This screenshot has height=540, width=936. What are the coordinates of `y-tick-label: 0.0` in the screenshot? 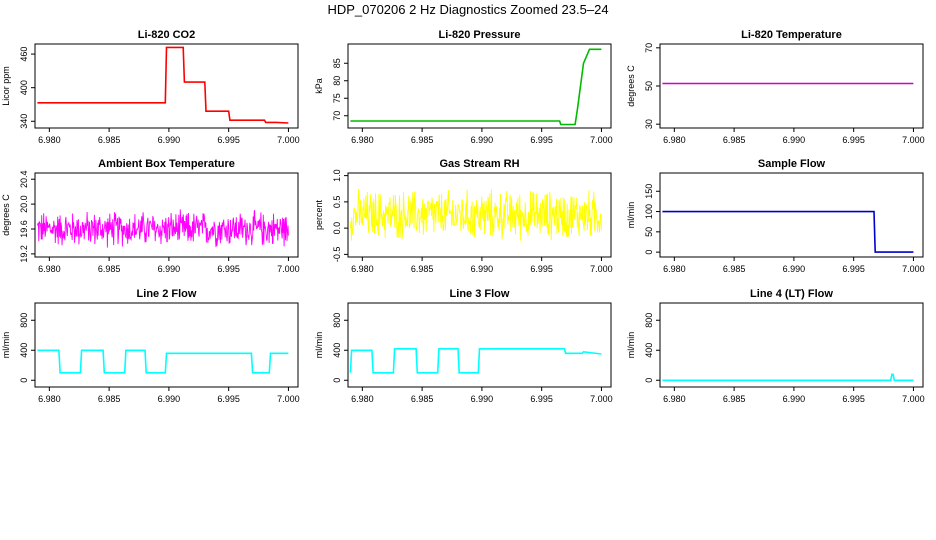 It's located at (337, 228).